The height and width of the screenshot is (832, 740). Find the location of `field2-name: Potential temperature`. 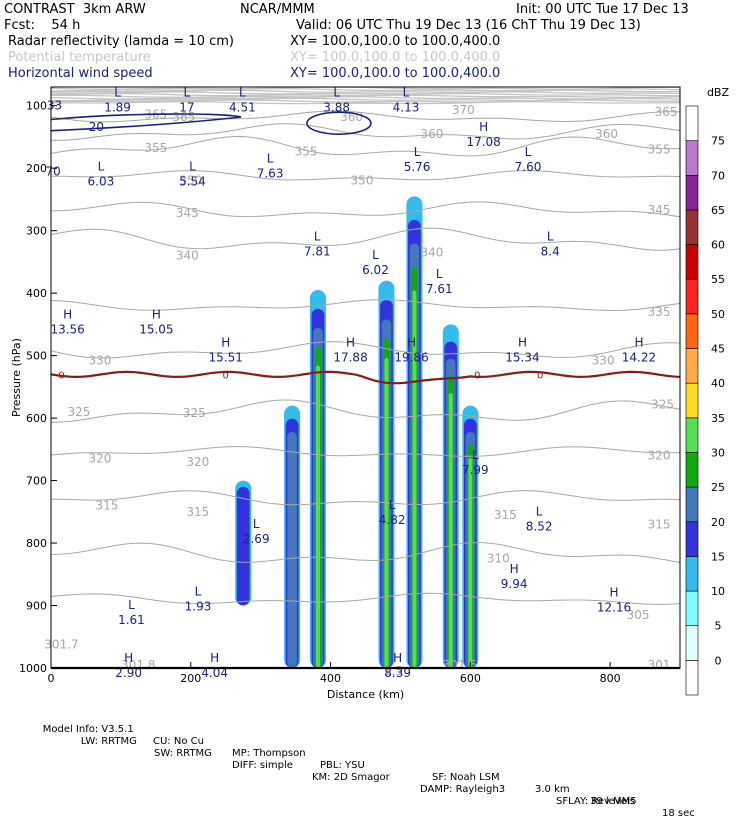

field2-name: Potential temperature is located at coordinates (79, 57).